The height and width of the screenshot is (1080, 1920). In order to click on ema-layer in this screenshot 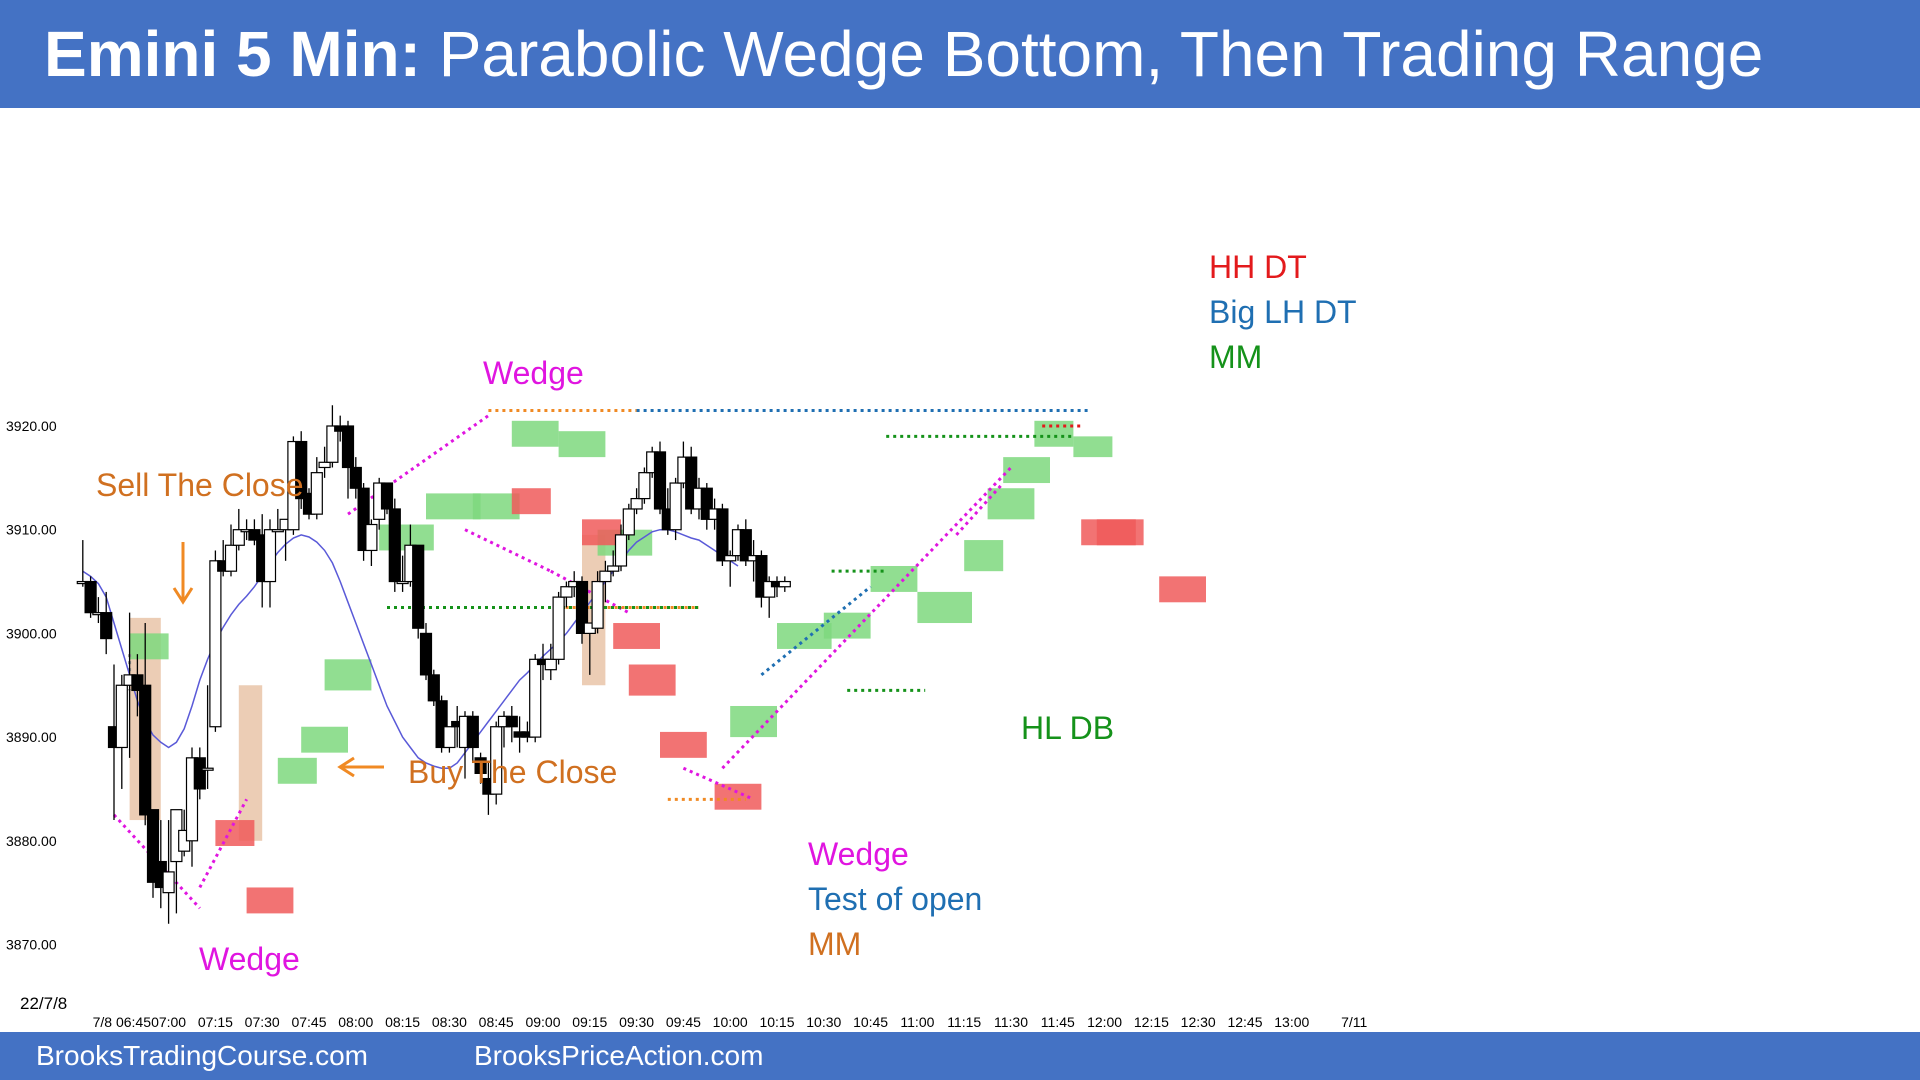, I will do `click(410, 648)`.